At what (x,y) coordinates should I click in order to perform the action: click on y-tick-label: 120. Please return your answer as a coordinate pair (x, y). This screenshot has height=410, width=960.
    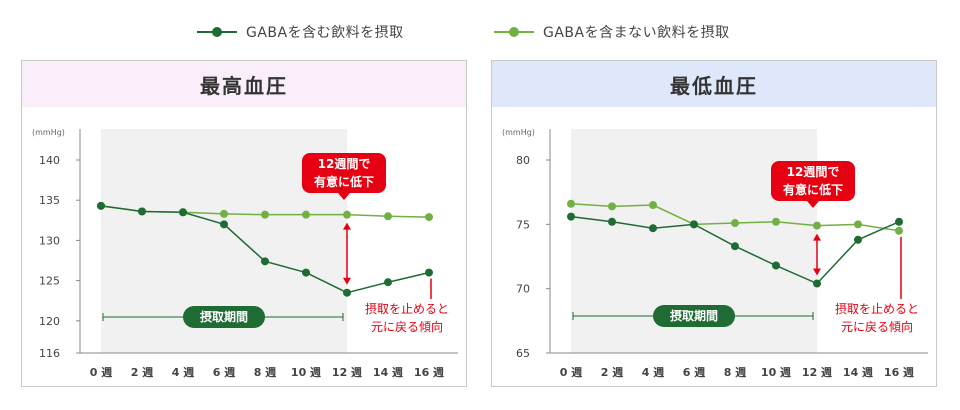
    Looking at the image, I should click on (49, 321).